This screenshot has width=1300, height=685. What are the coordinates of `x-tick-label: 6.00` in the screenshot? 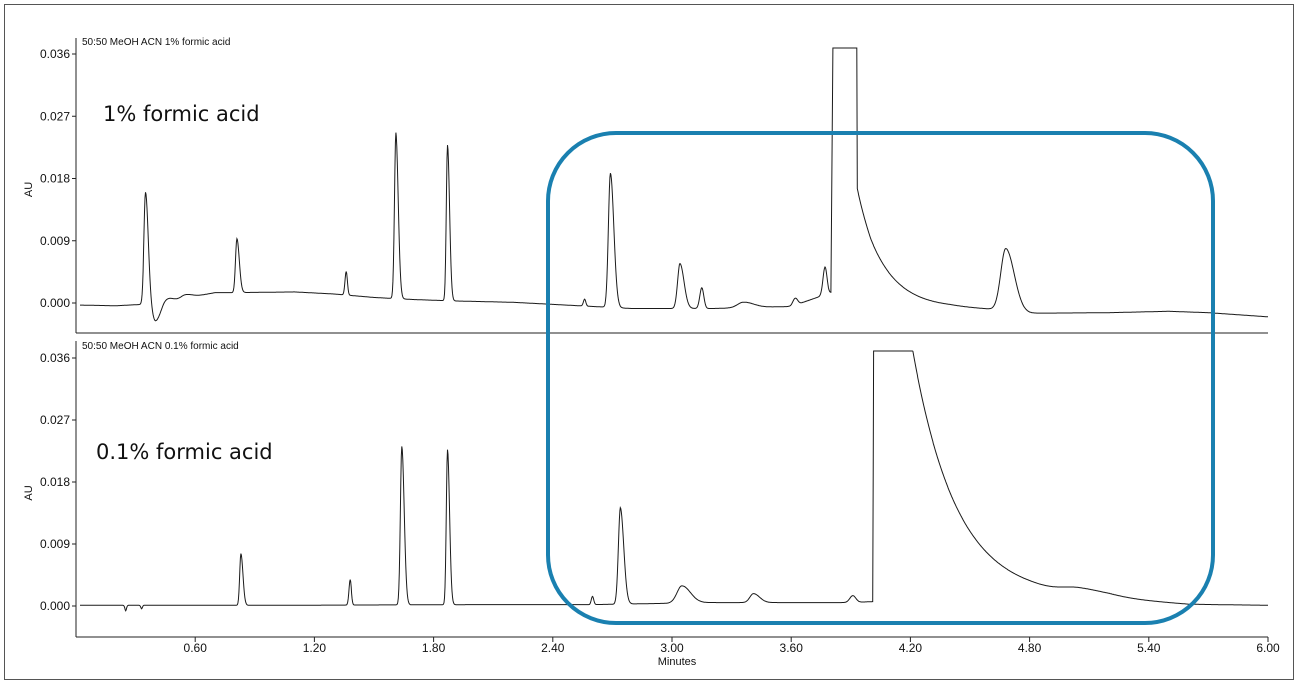 It's located at (1268, 648).